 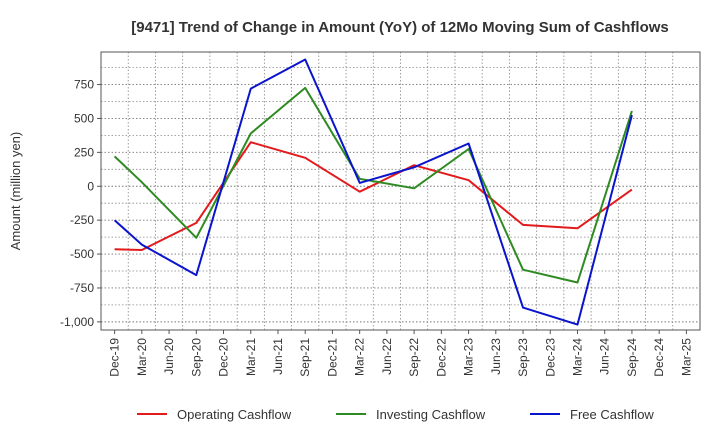 What do you see at coordinates (77, 322) in the screenshot?
I see `y-tick-label: -1,000` at bounding box center [77, 322].